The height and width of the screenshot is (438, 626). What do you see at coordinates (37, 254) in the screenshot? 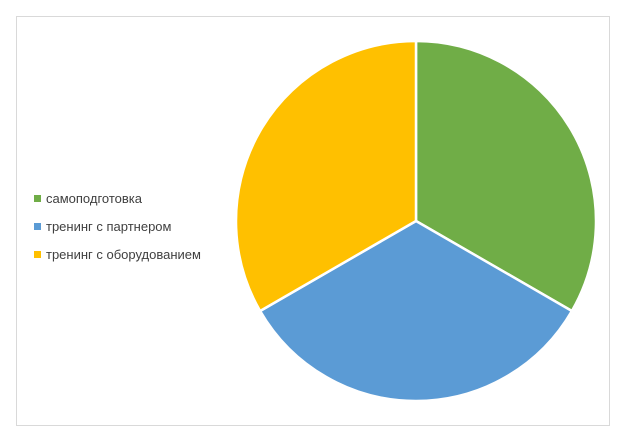
I see `legend-swatch-equipment-training` at bounding box center [37, 254].